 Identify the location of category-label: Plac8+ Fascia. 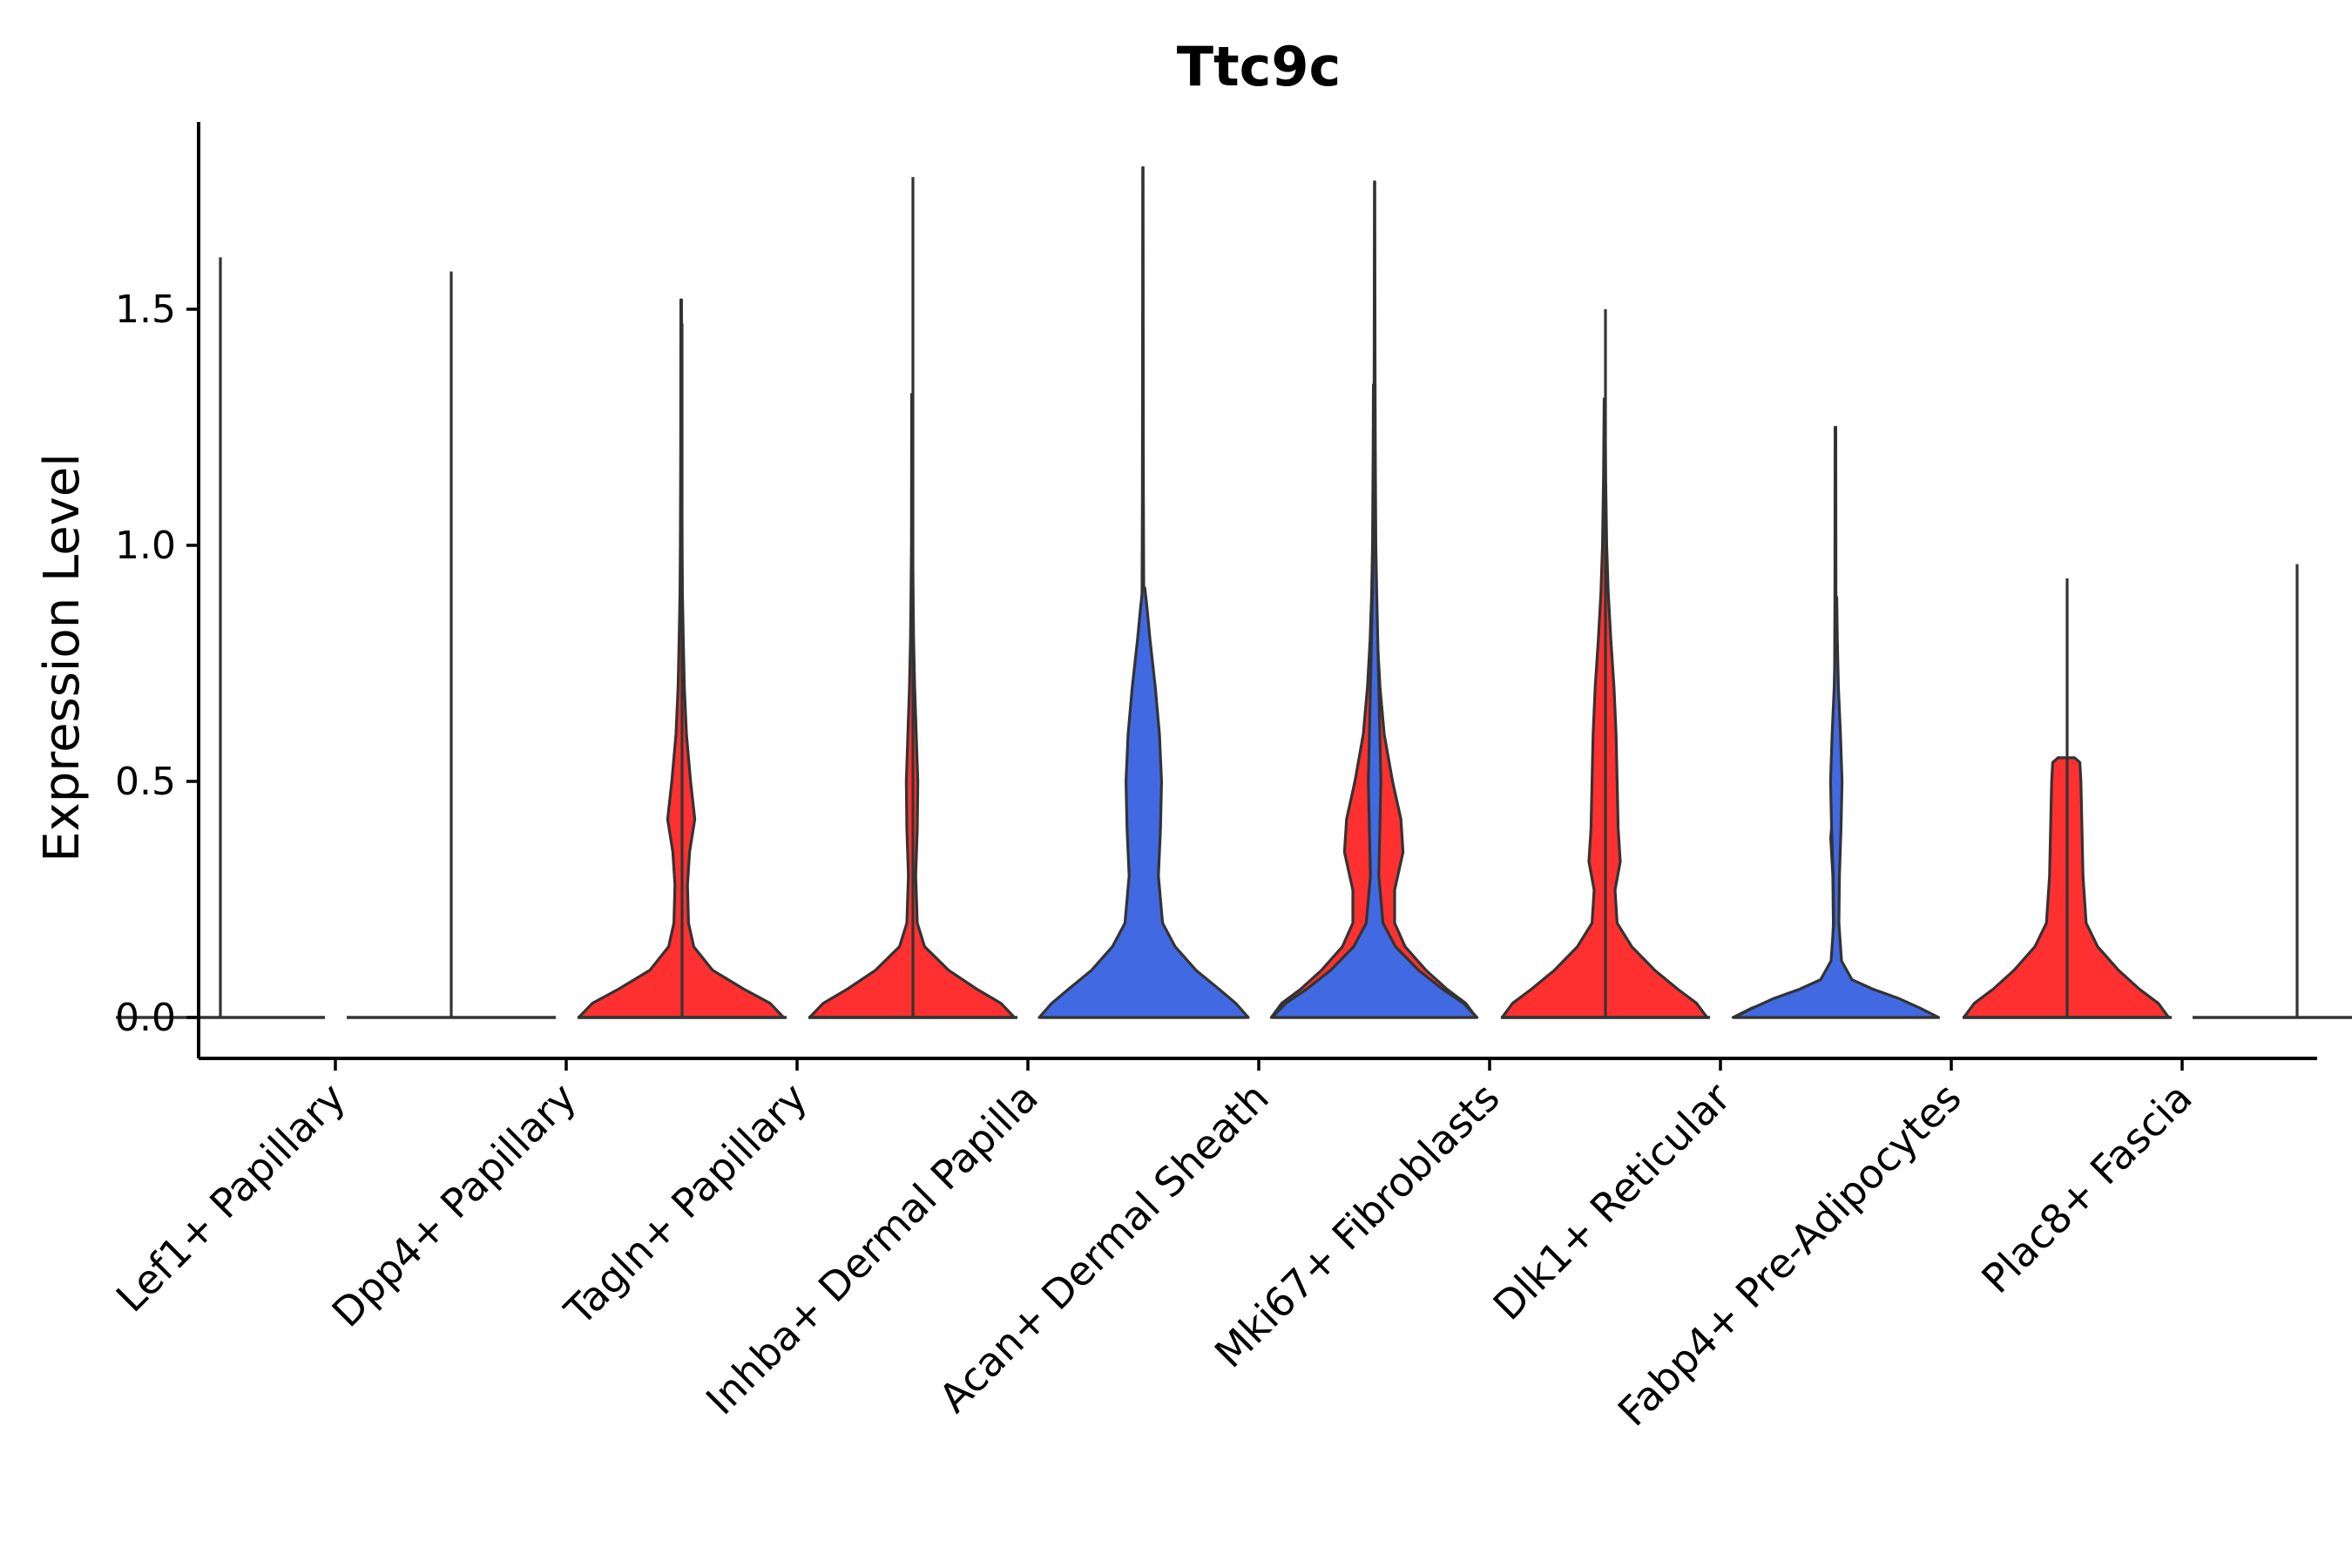
(2086, 1188).